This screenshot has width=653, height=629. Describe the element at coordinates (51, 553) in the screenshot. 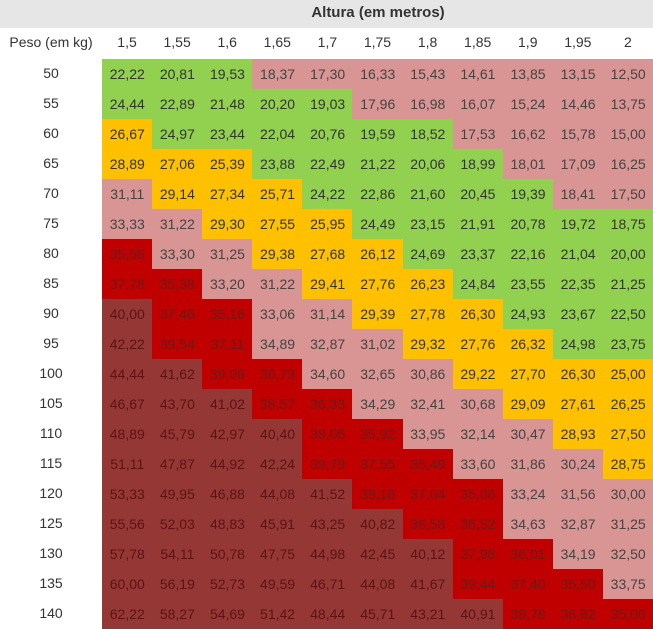

I see `row-header: 130` at that location.